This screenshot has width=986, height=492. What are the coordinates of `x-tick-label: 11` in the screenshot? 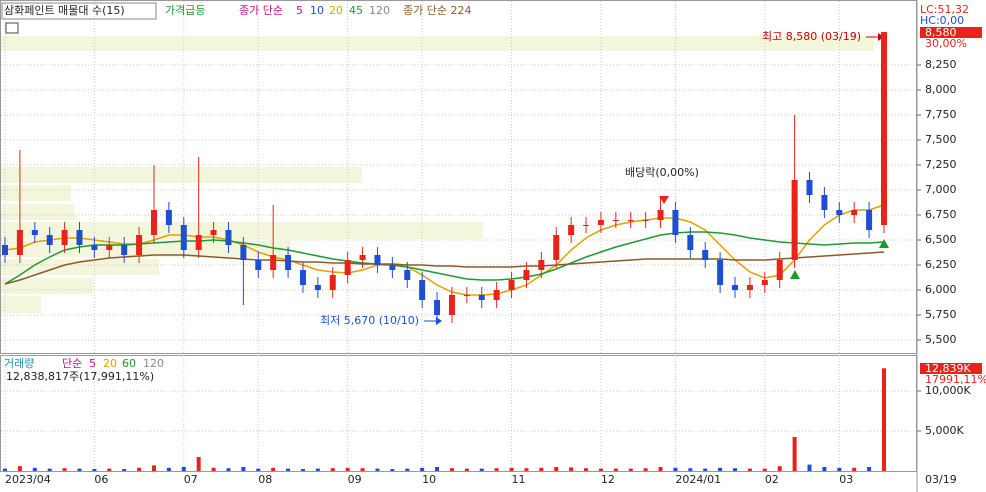 It's located at (519, 479).